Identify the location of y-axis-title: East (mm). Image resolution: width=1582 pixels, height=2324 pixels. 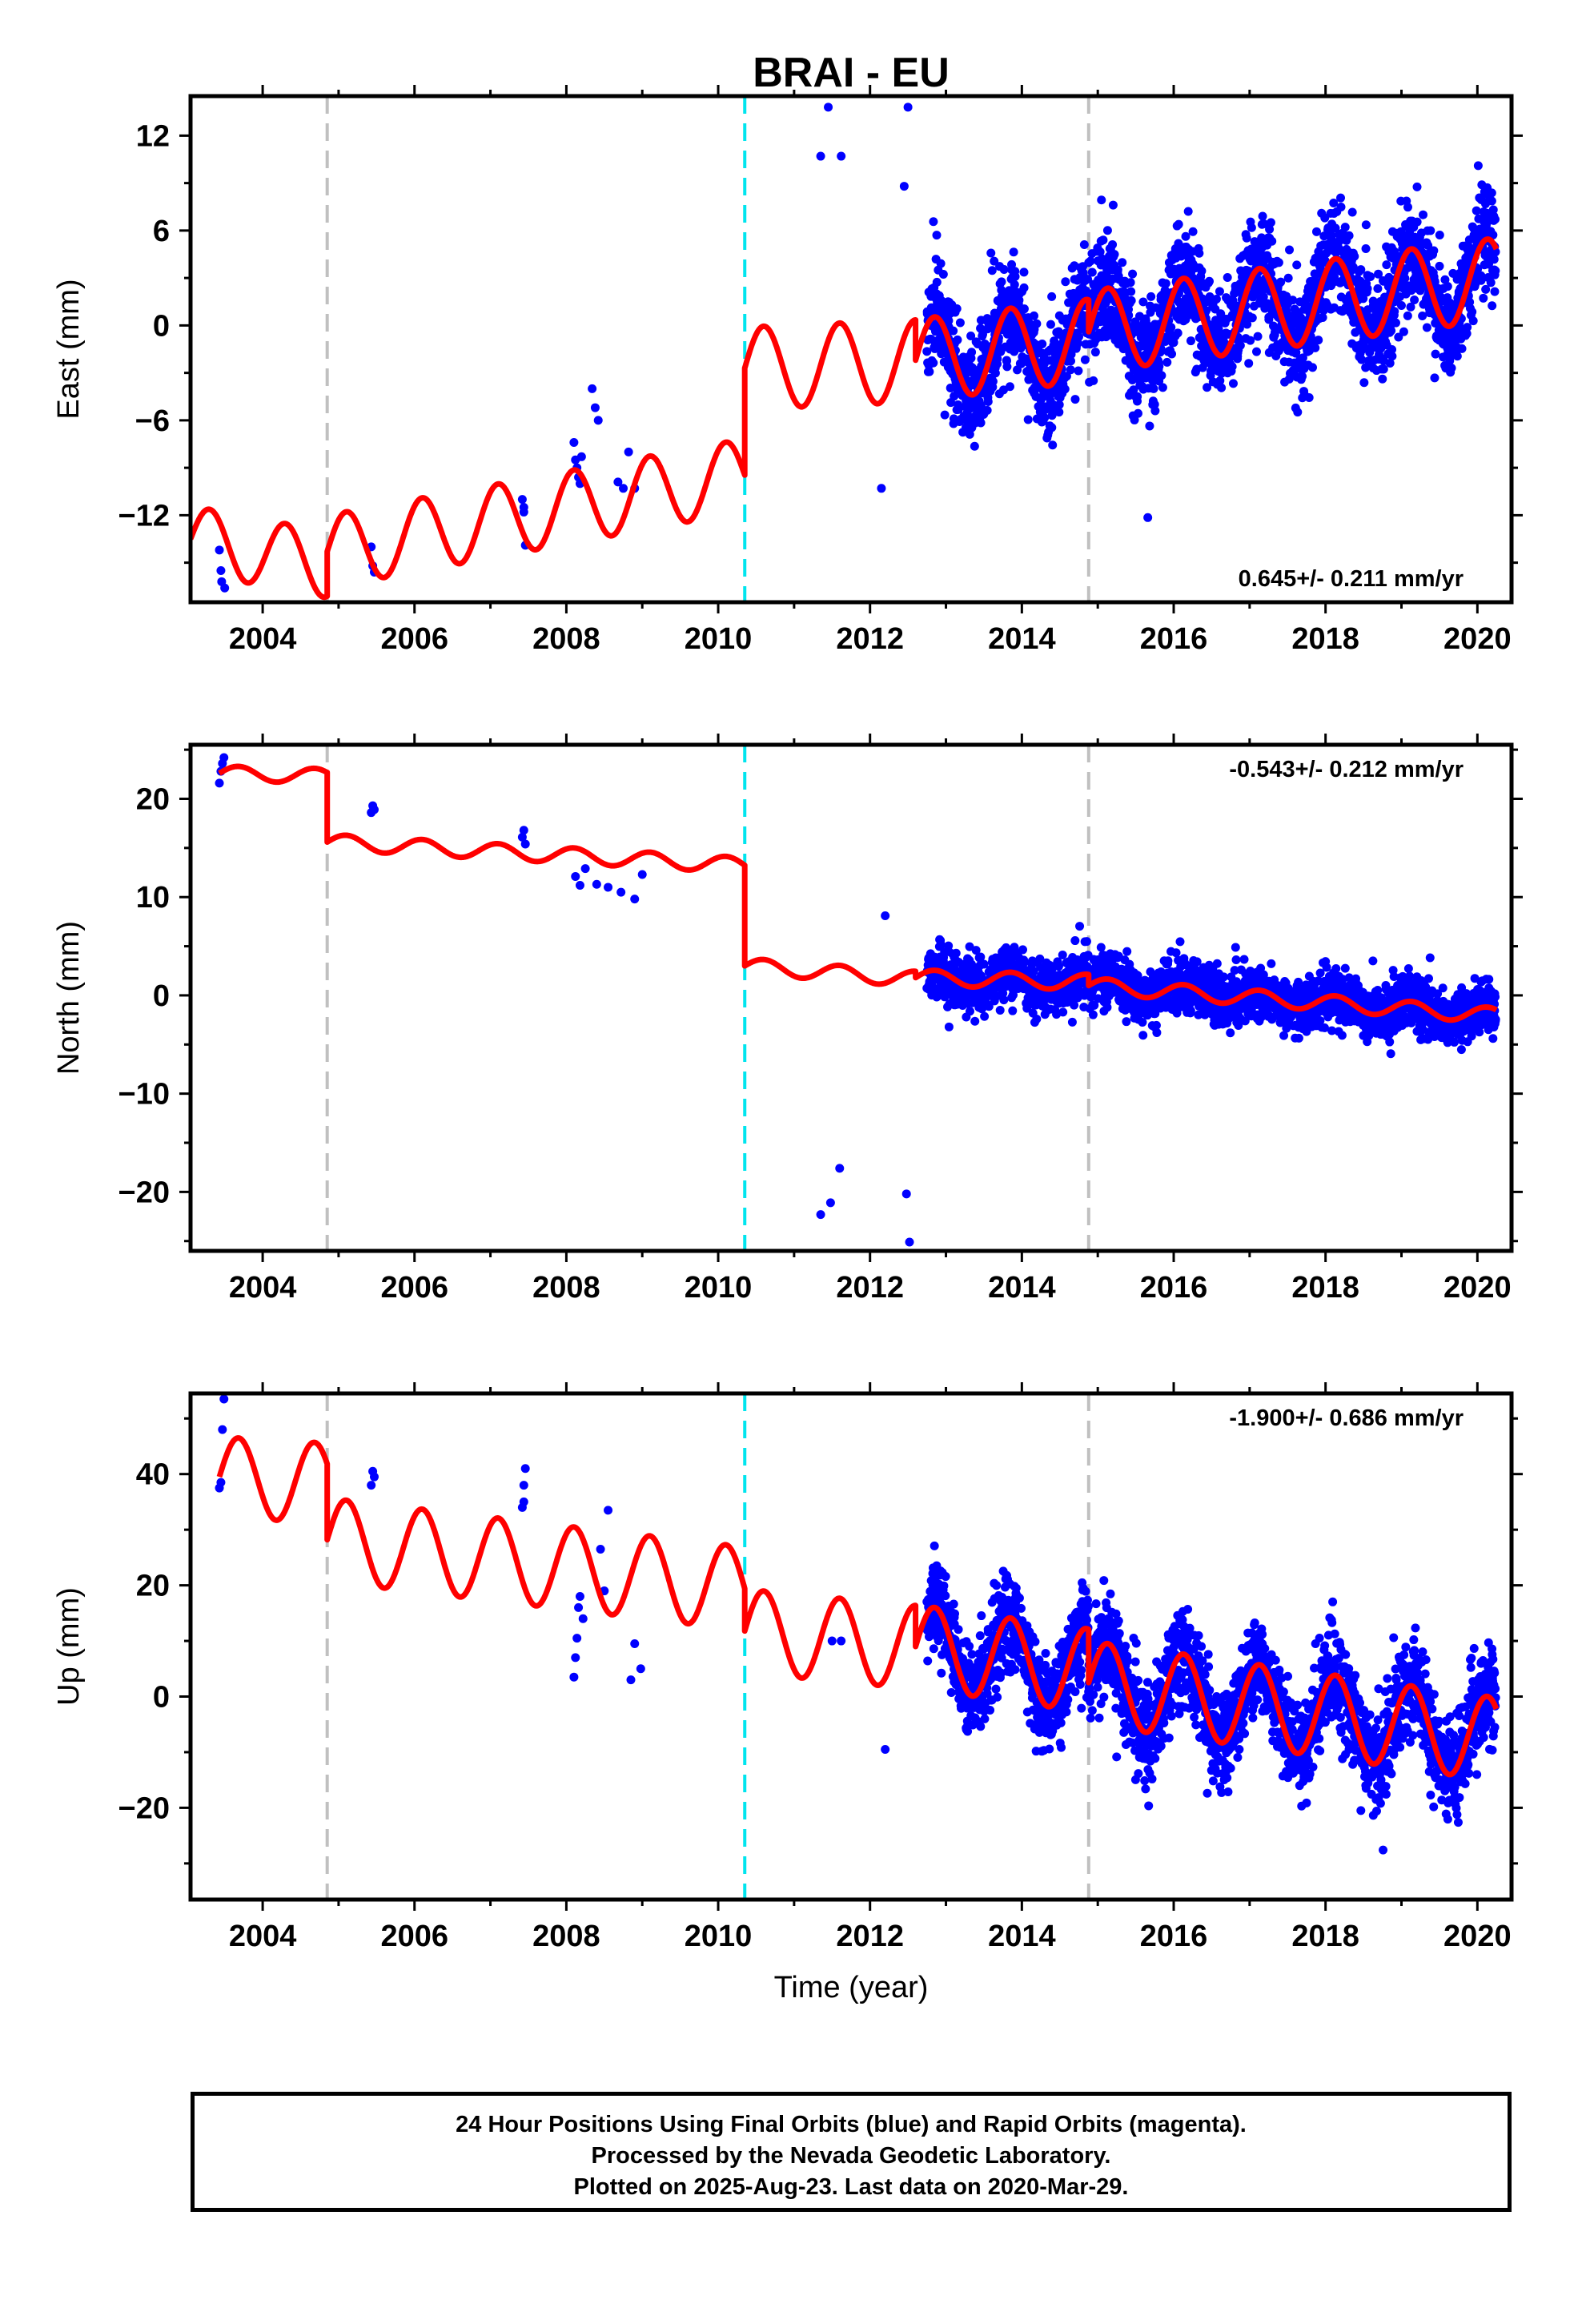
(69, 349).